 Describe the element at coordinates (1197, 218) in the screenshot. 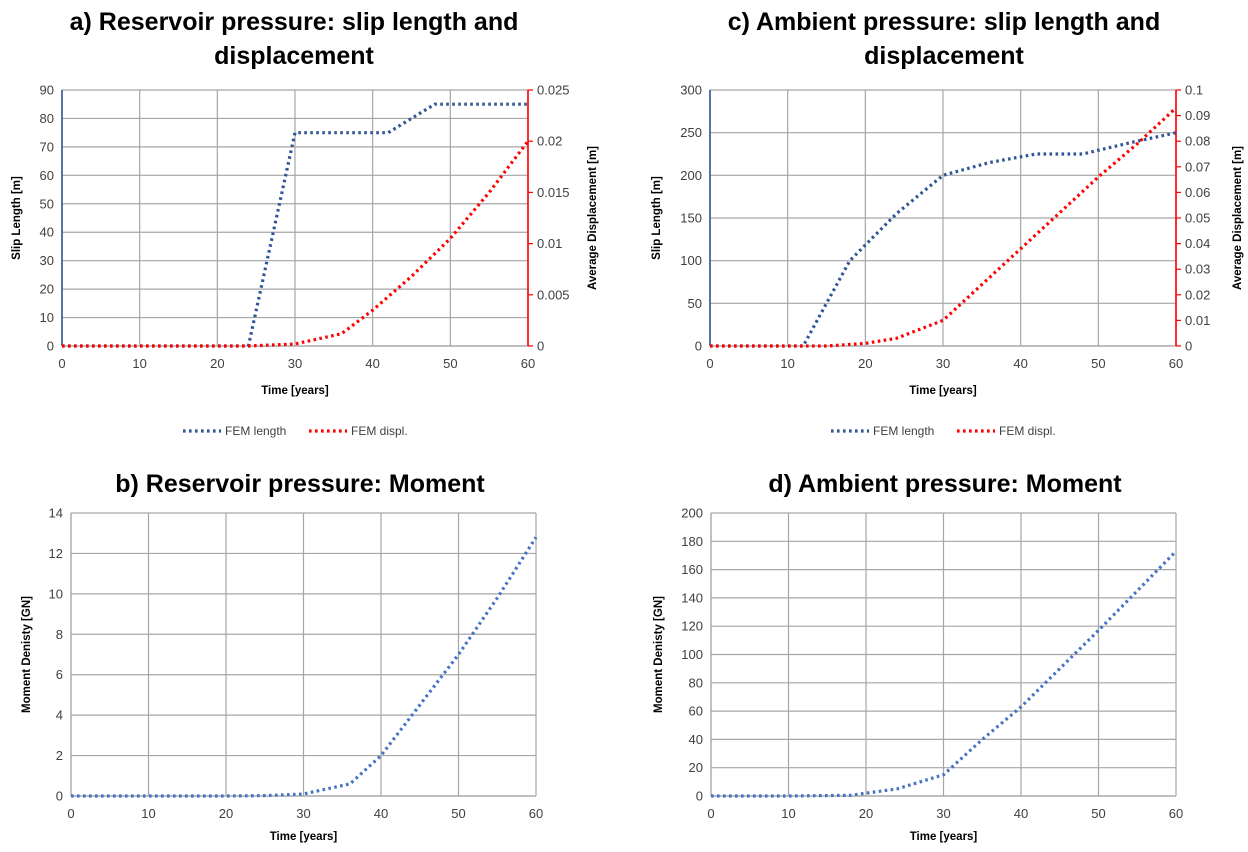

I see `y2-tick-label: 0.05` at that location.